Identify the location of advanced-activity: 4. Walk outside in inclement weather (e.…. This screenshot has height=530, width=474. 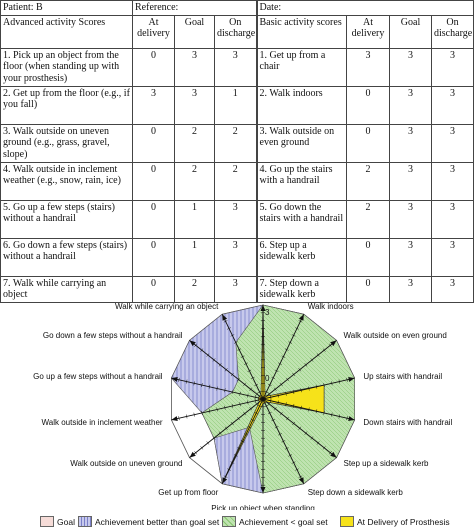
(66, 181).